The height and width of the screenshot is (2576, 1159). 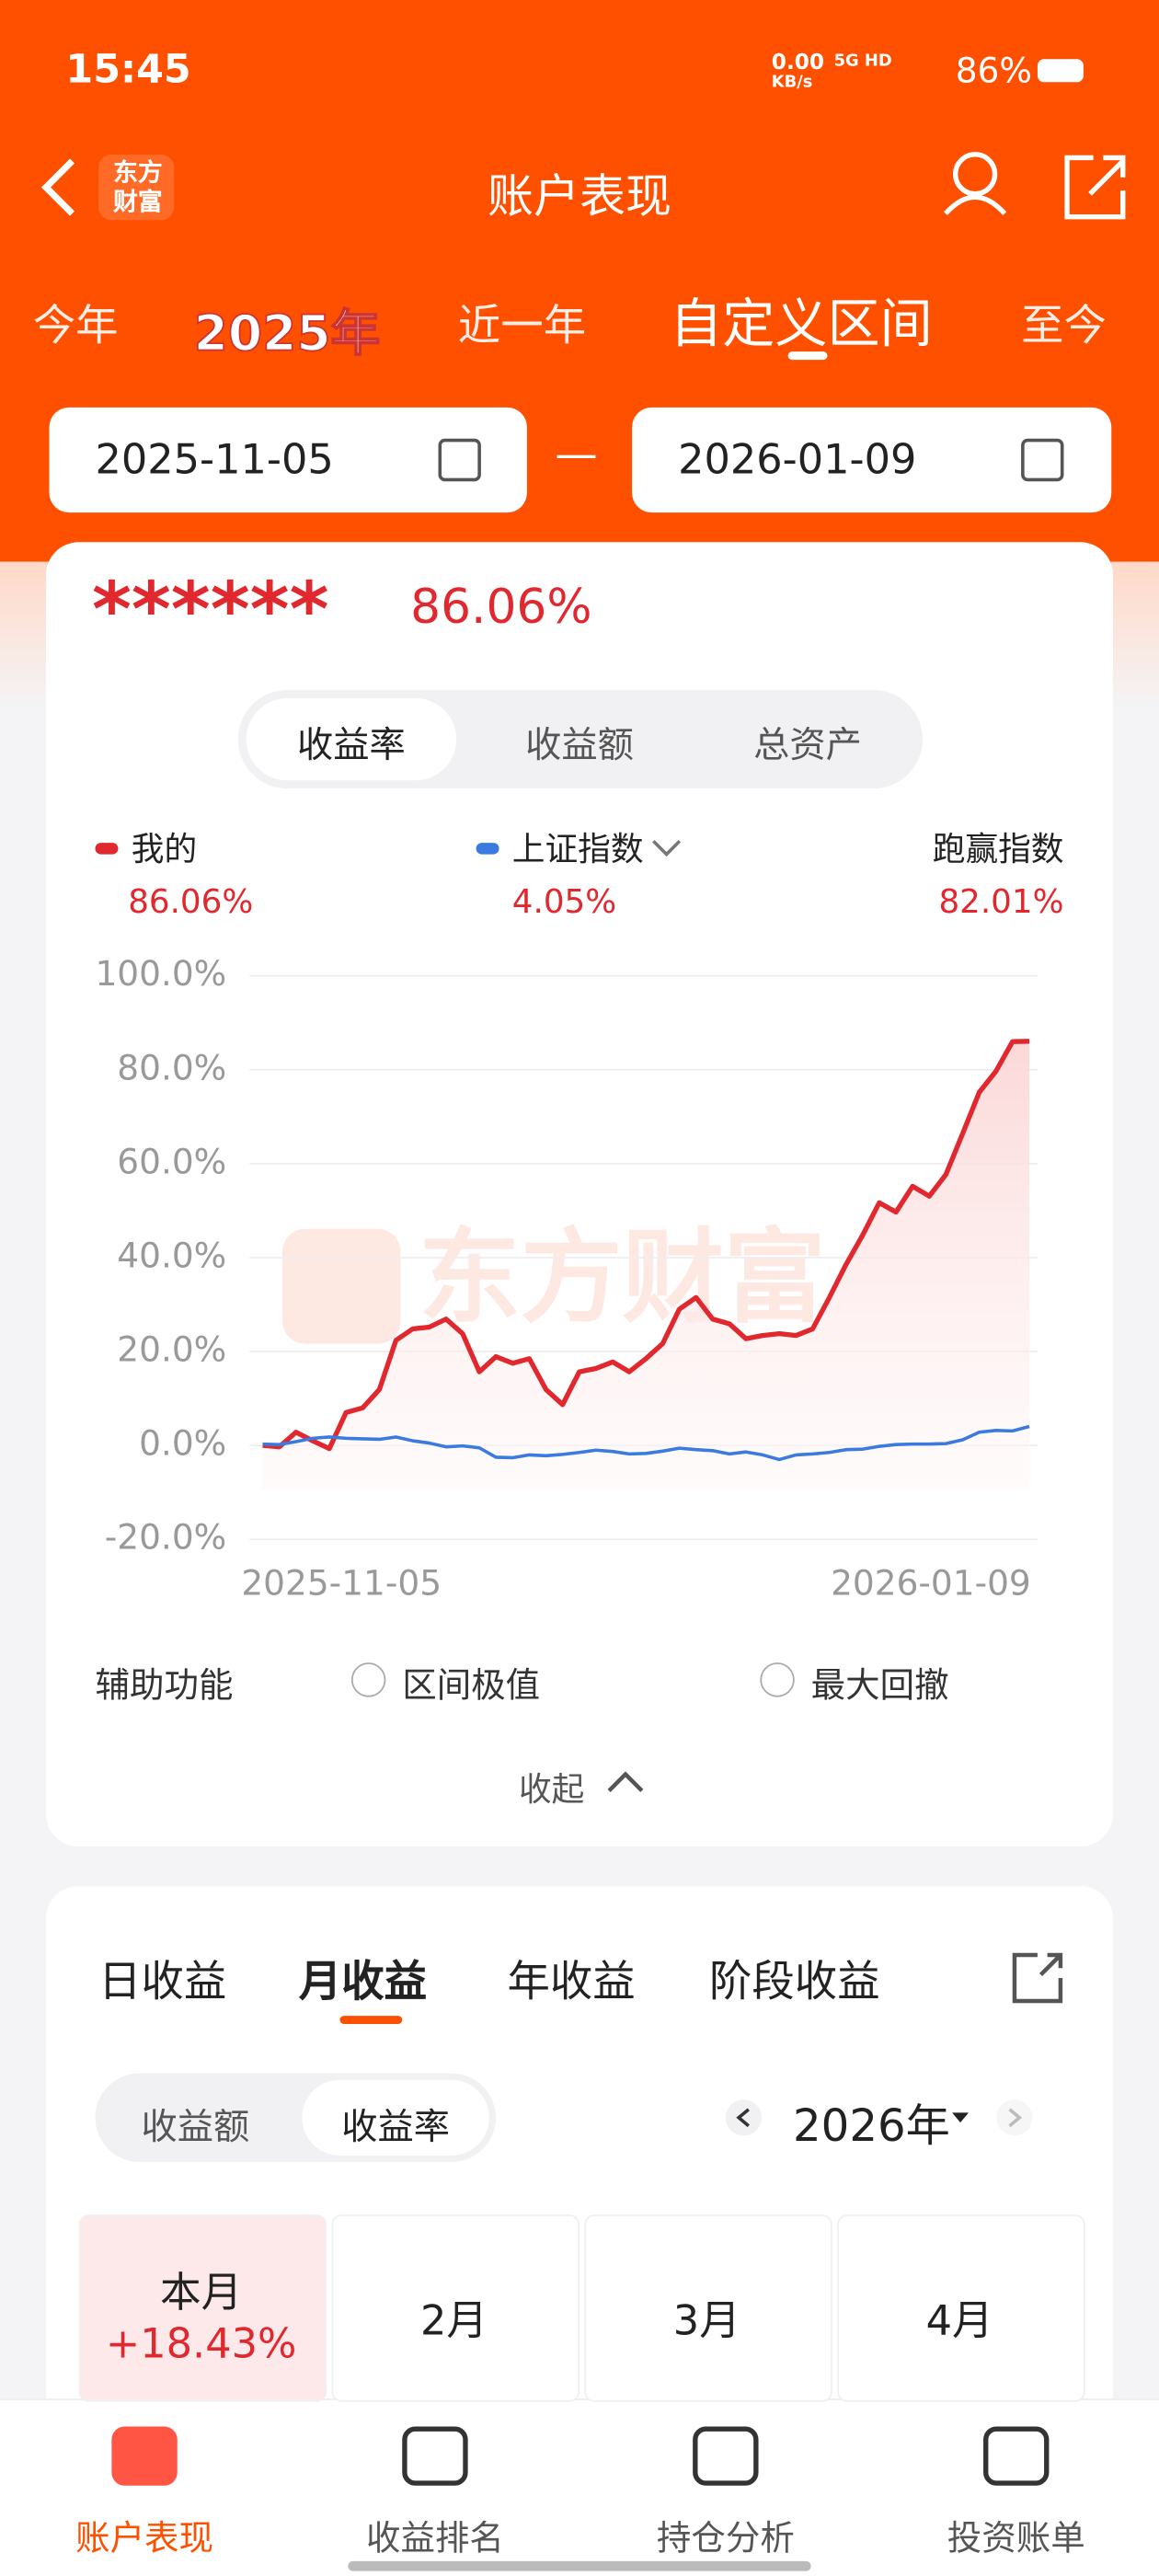 I want to click on returns-tab: 月收益, so click(x=363, y=1983).